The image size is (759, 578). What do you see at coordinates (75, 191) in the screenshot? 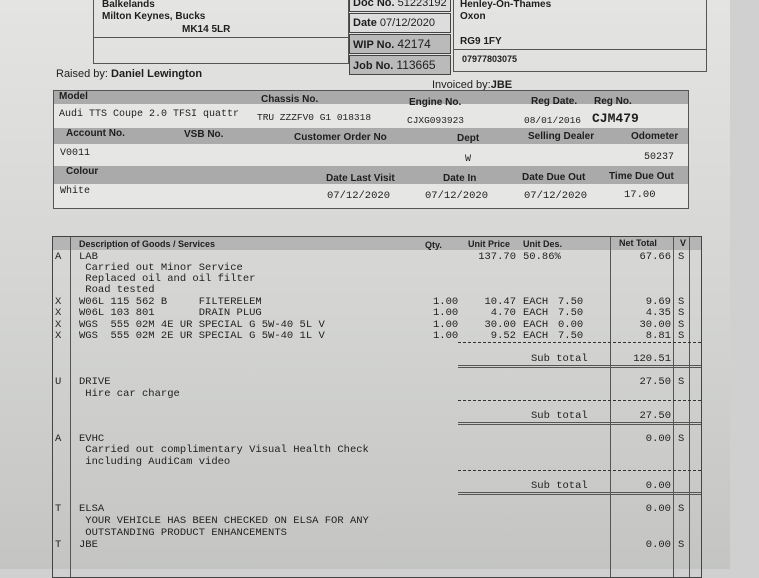
I see `colour-value: White` at bounding box center [75, 191].